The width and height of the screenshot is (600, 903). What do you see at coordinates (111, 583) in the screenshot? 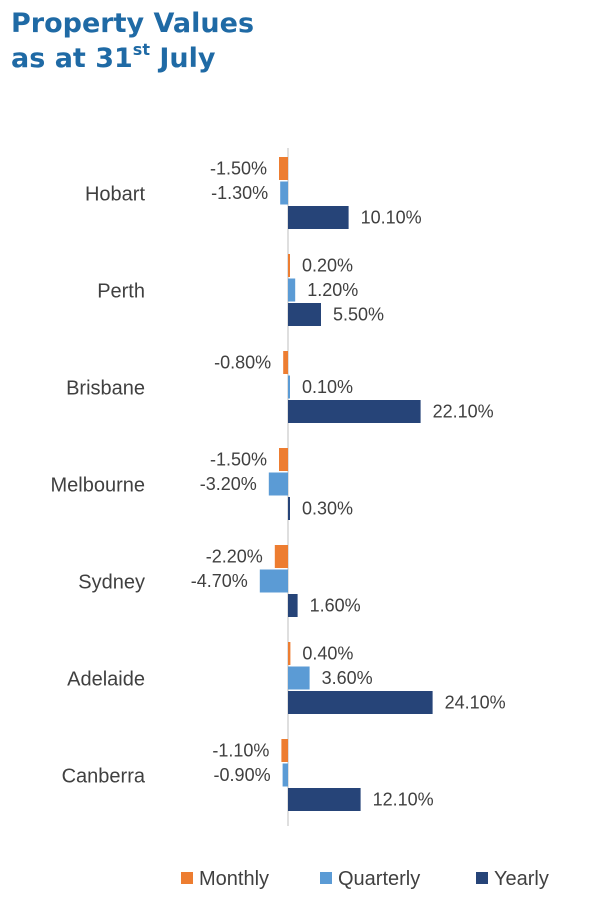
I see `category-label: Sydney` at bounding box center [111, 583].